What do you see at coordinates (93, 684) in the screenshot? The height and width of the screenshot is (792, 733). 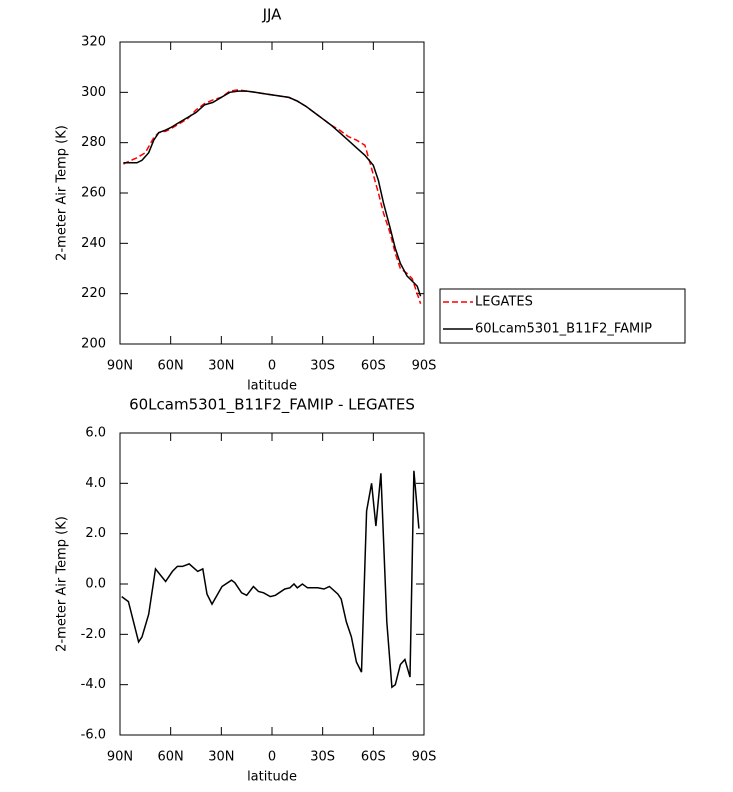 I see `y-tick-label: -4.0` at bounding box center [93, 684].